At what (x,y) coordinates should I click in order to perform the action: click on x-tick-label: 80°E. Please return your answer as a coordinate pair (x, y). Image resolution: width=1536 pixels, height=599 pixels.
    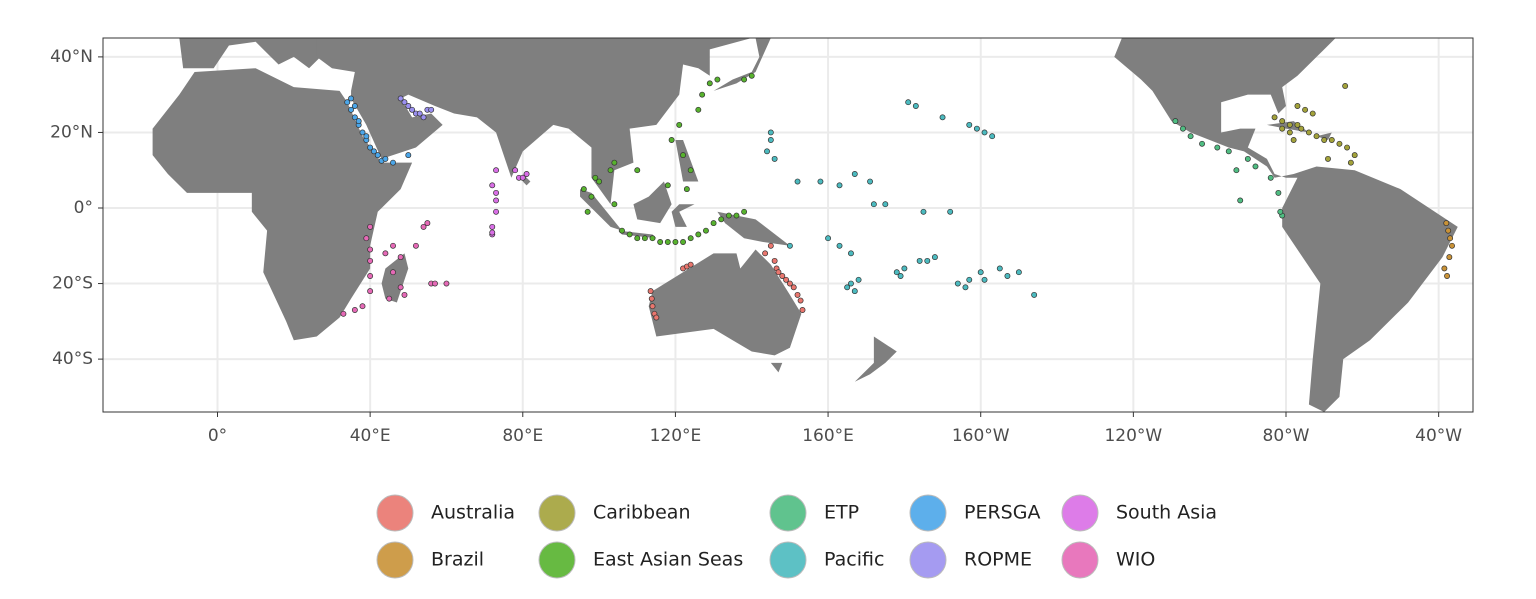
    Looking at the image, I should click on (522, 436).